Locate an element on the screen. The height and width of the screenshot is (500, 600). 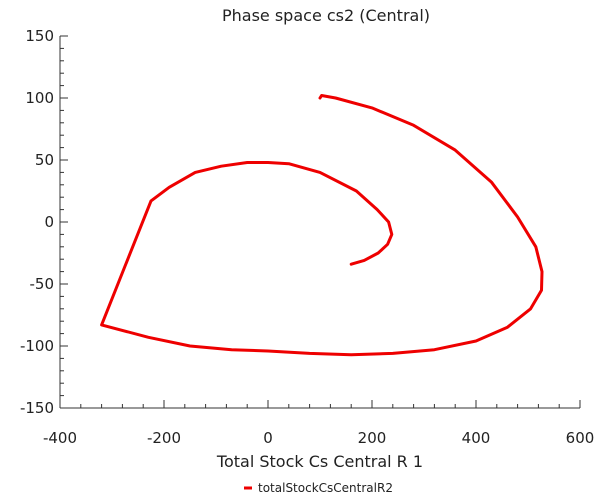
y-tick-label: 150 is located at coordinates (39, 36).